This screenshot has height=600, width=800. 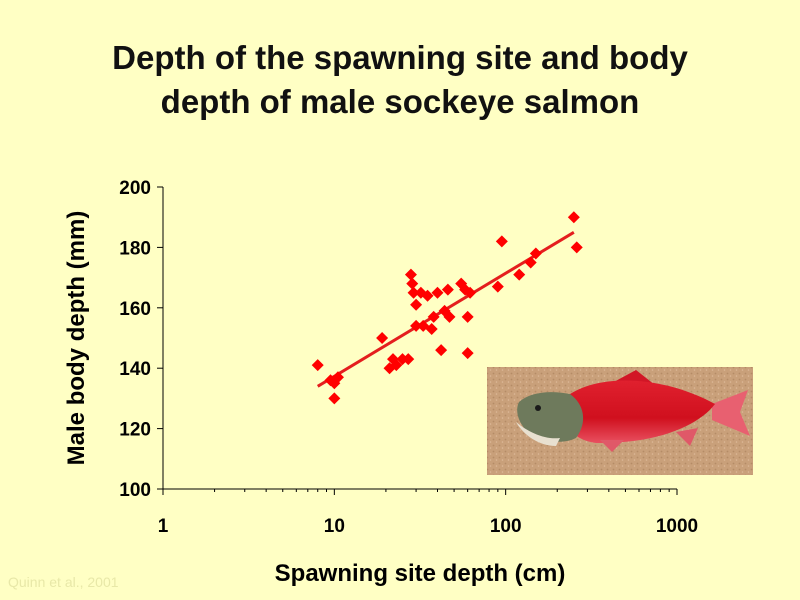 What do you see at coordinates (420, 573) in the screenshot?
I see `x-axis-label: Spawning site depth (cm)` at bounding box center [420, 573].